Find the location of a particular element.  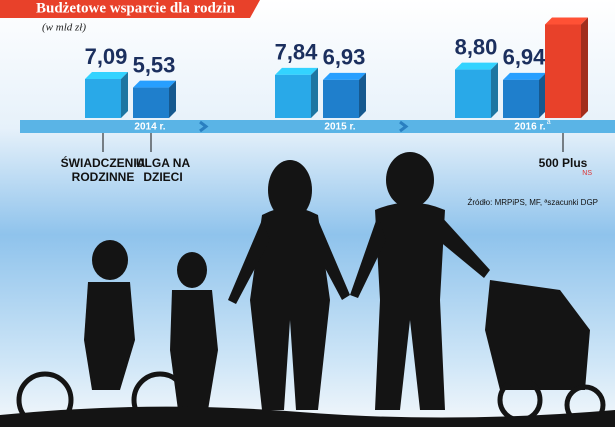

title-banner is located at coordinates (130, 9).